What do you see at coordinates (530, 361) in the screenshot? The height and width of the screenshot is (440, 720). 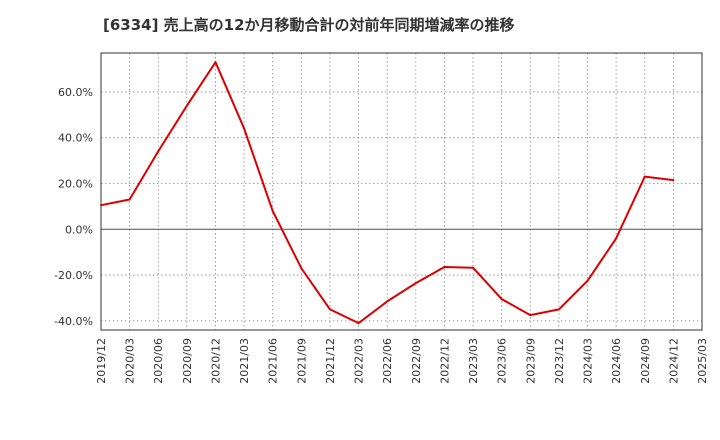 I see `x-tick-label: 2023/09` at bounding box center [530, 361].